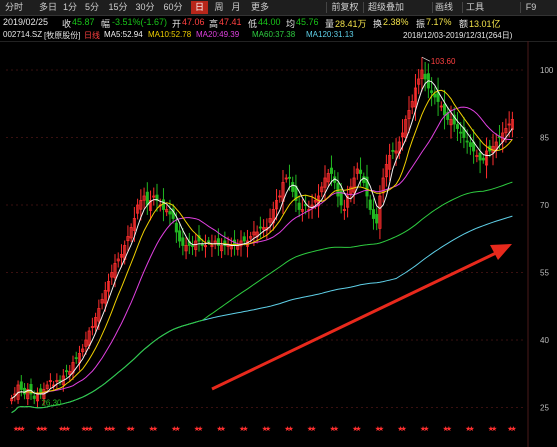  Describe the element at coordinates (26, 22) in the screenshot. I see `quote-date: 2019/02/25` at that location.